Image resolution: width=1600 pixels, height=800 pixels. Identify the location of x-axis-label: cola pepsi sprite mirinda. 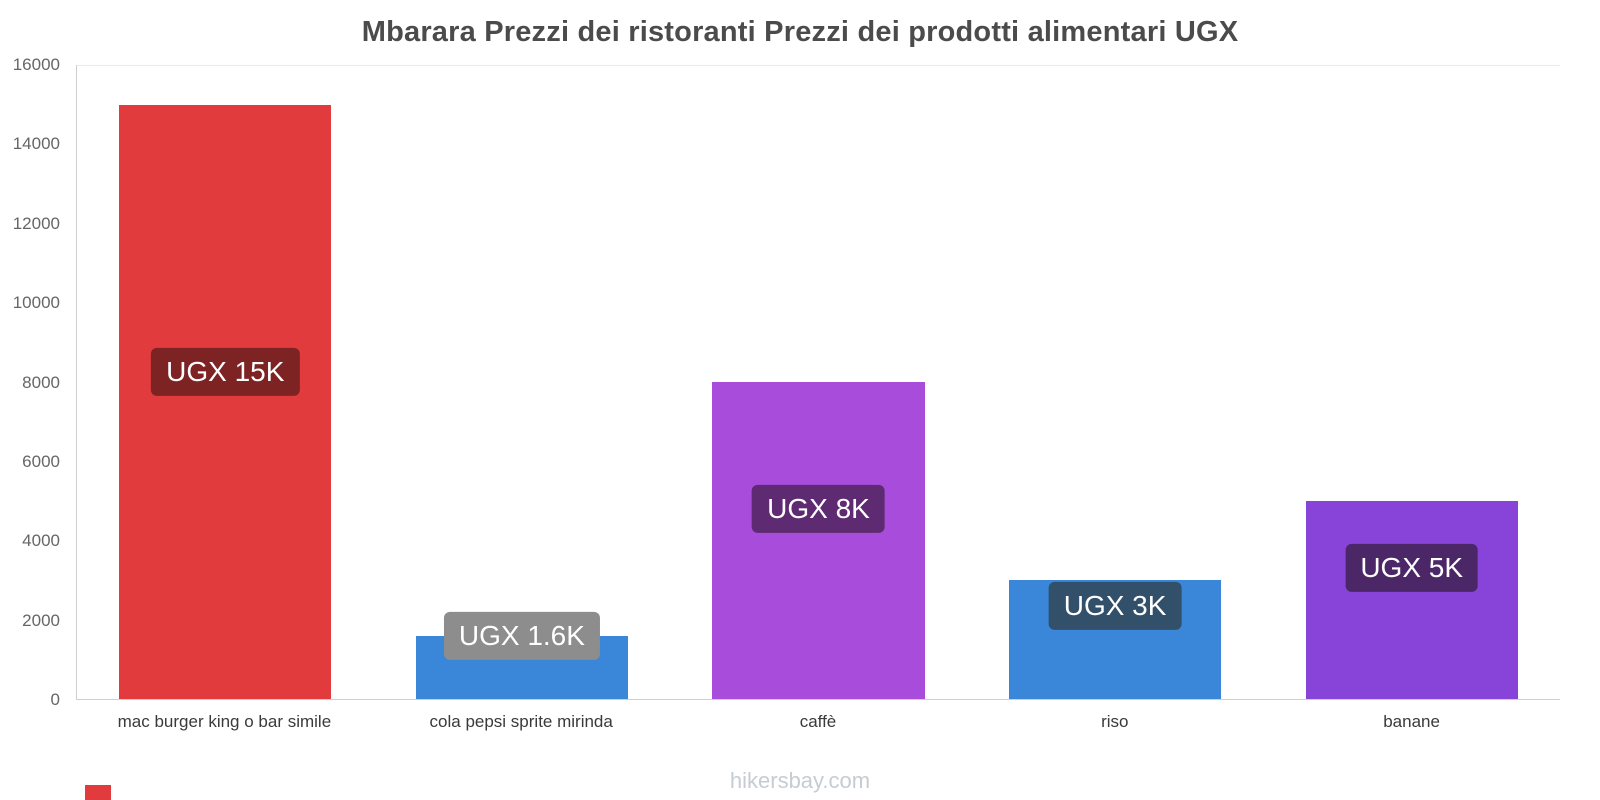
(521, 721).